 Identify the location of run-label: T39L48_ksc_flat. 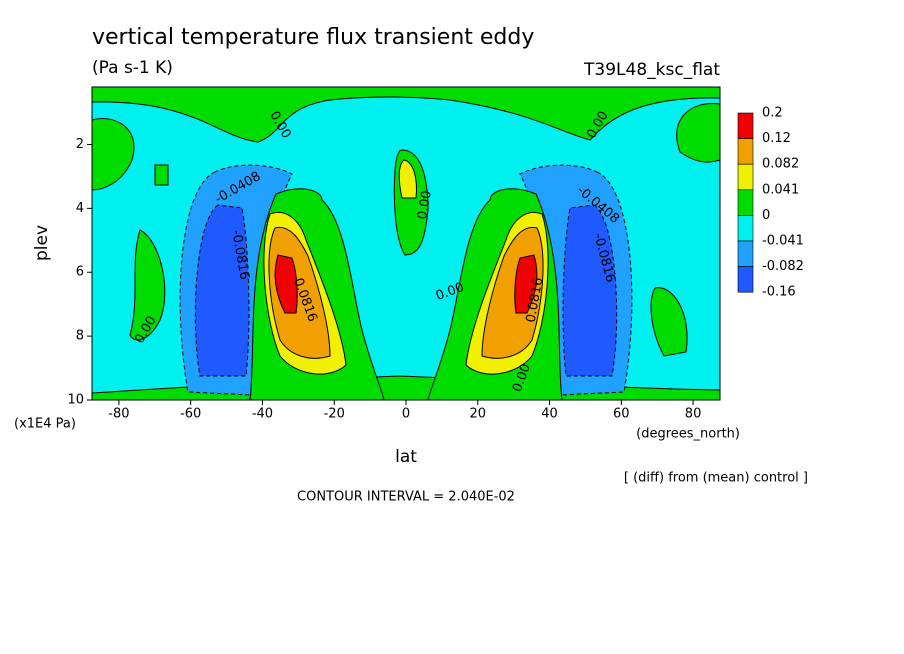
(651, 70).